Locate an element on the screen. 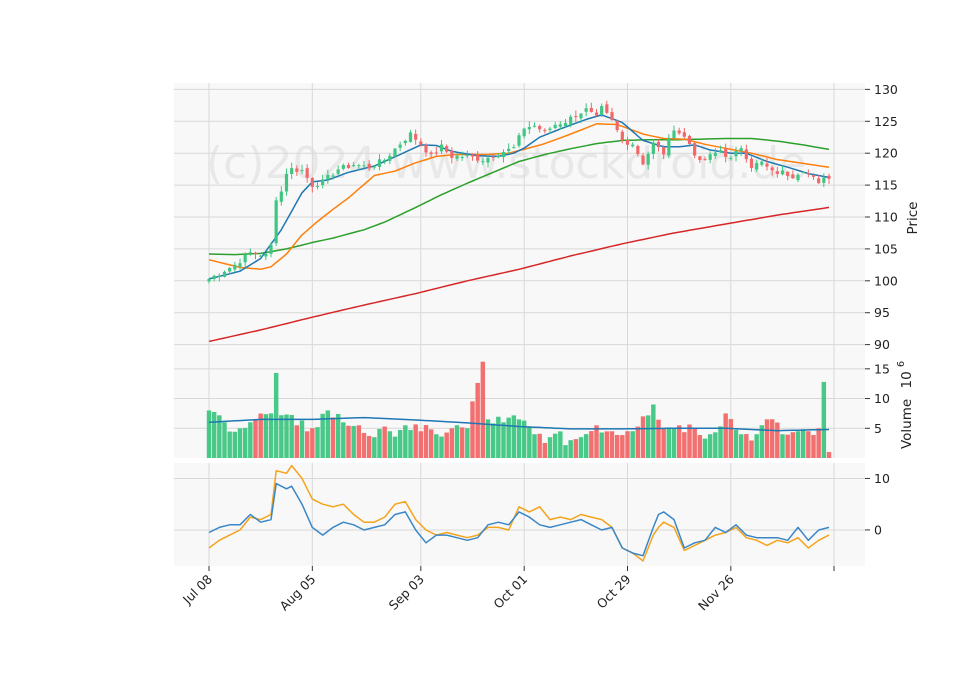 The height and width of the screenshot is (690, 960). price-axis-ticks: 90 95 100 105 110 115 120 125 130 is located at coordinates (881, 217).